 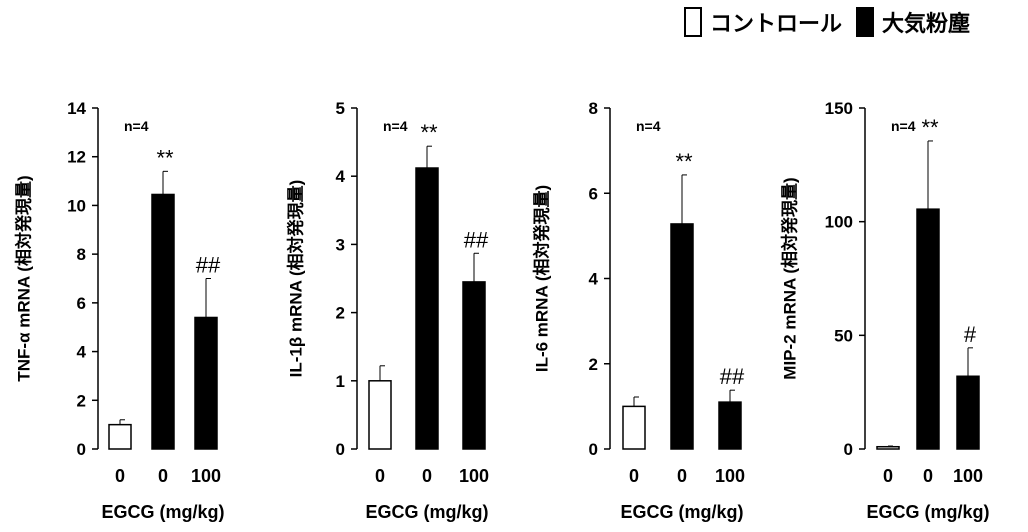 I want to click on y-axis-label: IL-6 mRNA (相対発現量), so click(x=542, y=278).